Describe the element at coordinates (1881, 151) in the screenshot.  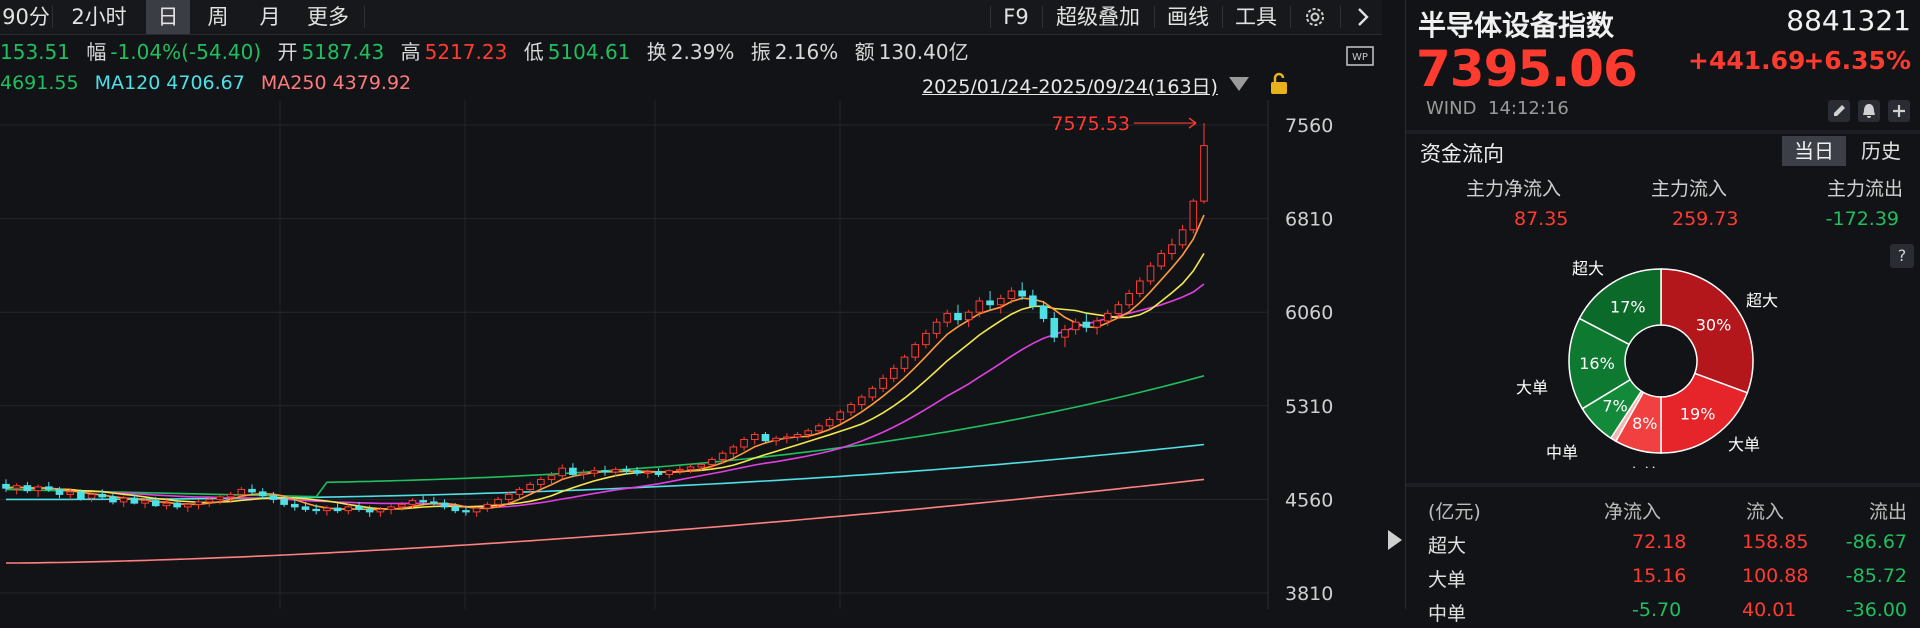
I see `tab-history: 历史` at that location.